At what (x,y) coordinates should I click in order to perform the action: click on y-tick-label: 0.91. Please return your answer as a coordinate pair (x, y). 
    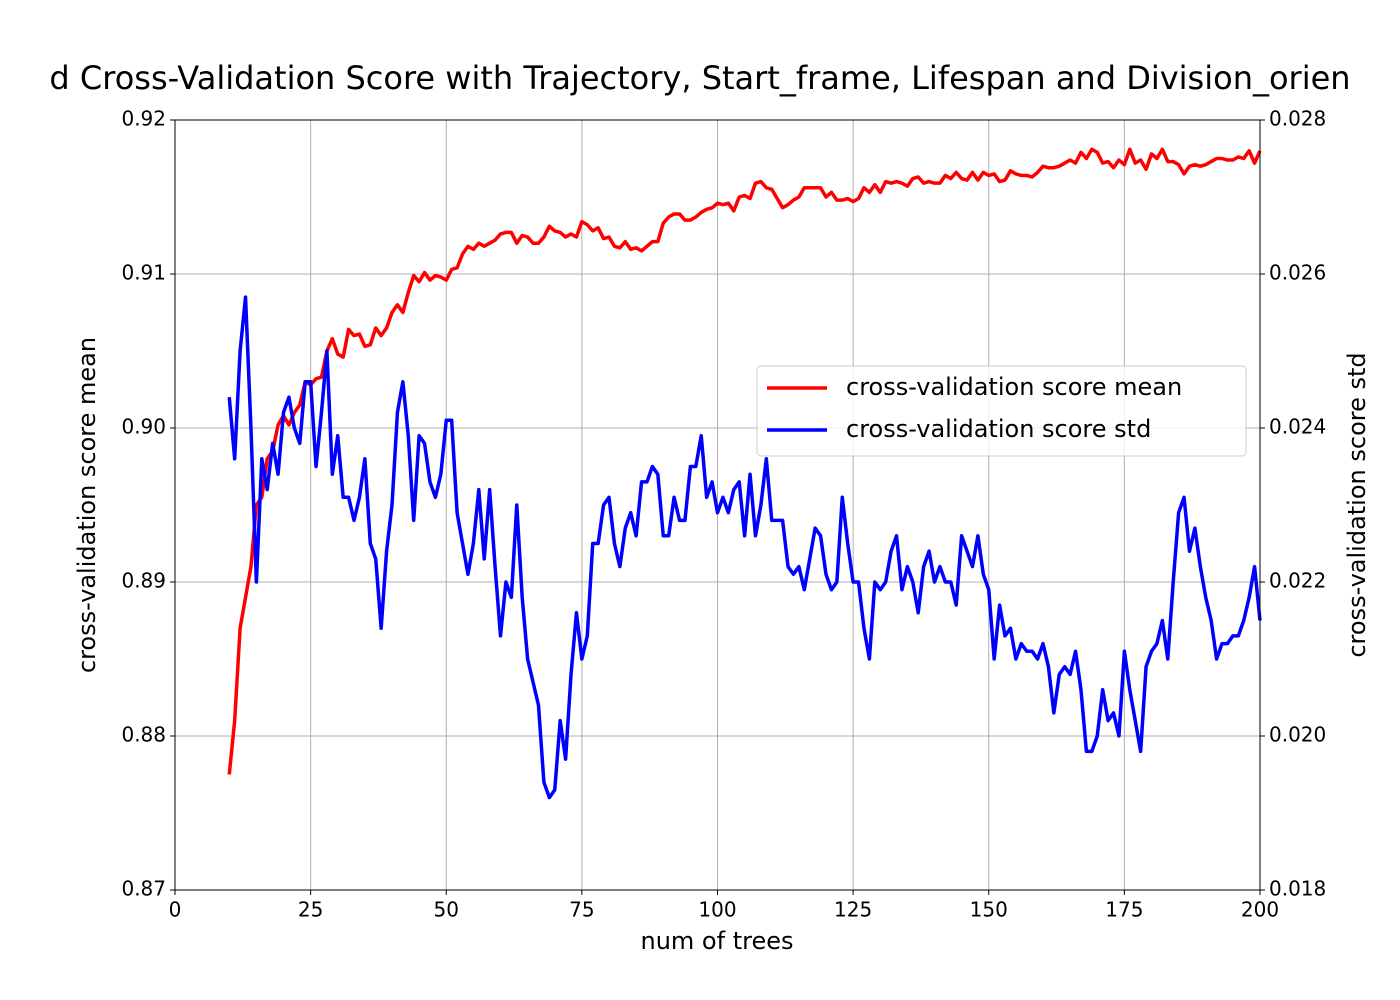
    Looking at the image, I should click on (143, 273).